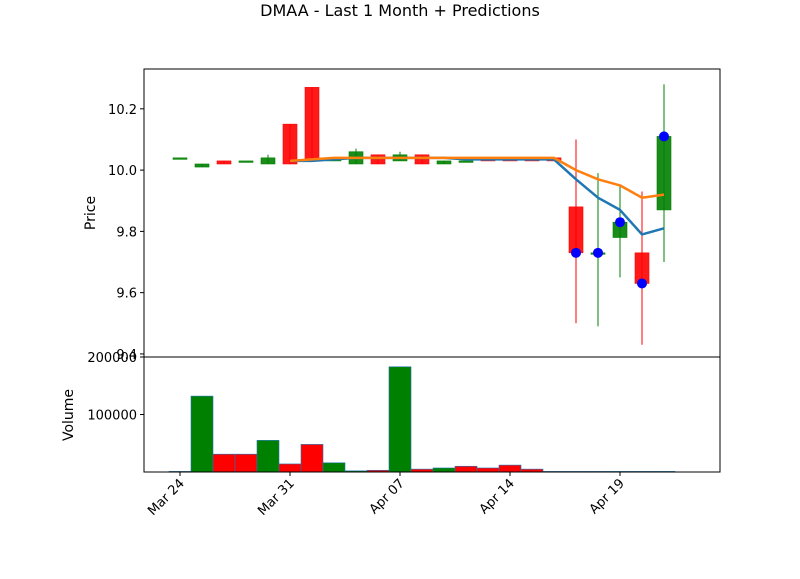 This screenshot has width=800, height=579. What do you see at coordinates (126, 355) in the screenshot?
I see `price-y-tick-label: 9.4` at bounding box center [126, 355].